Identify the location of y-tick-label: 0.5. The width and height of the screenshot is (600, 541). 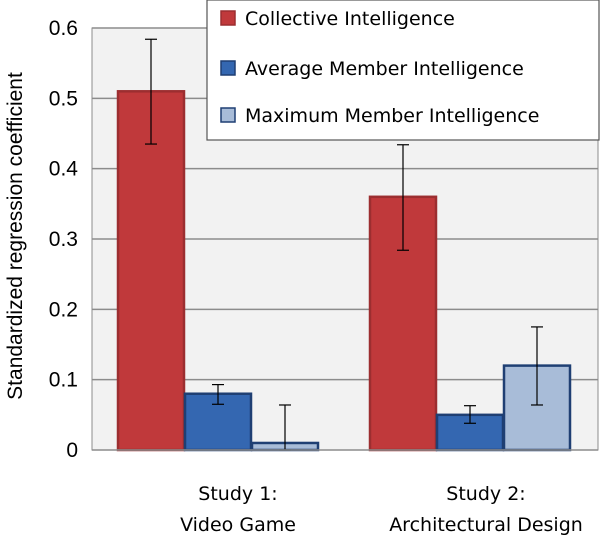
(63, 98).